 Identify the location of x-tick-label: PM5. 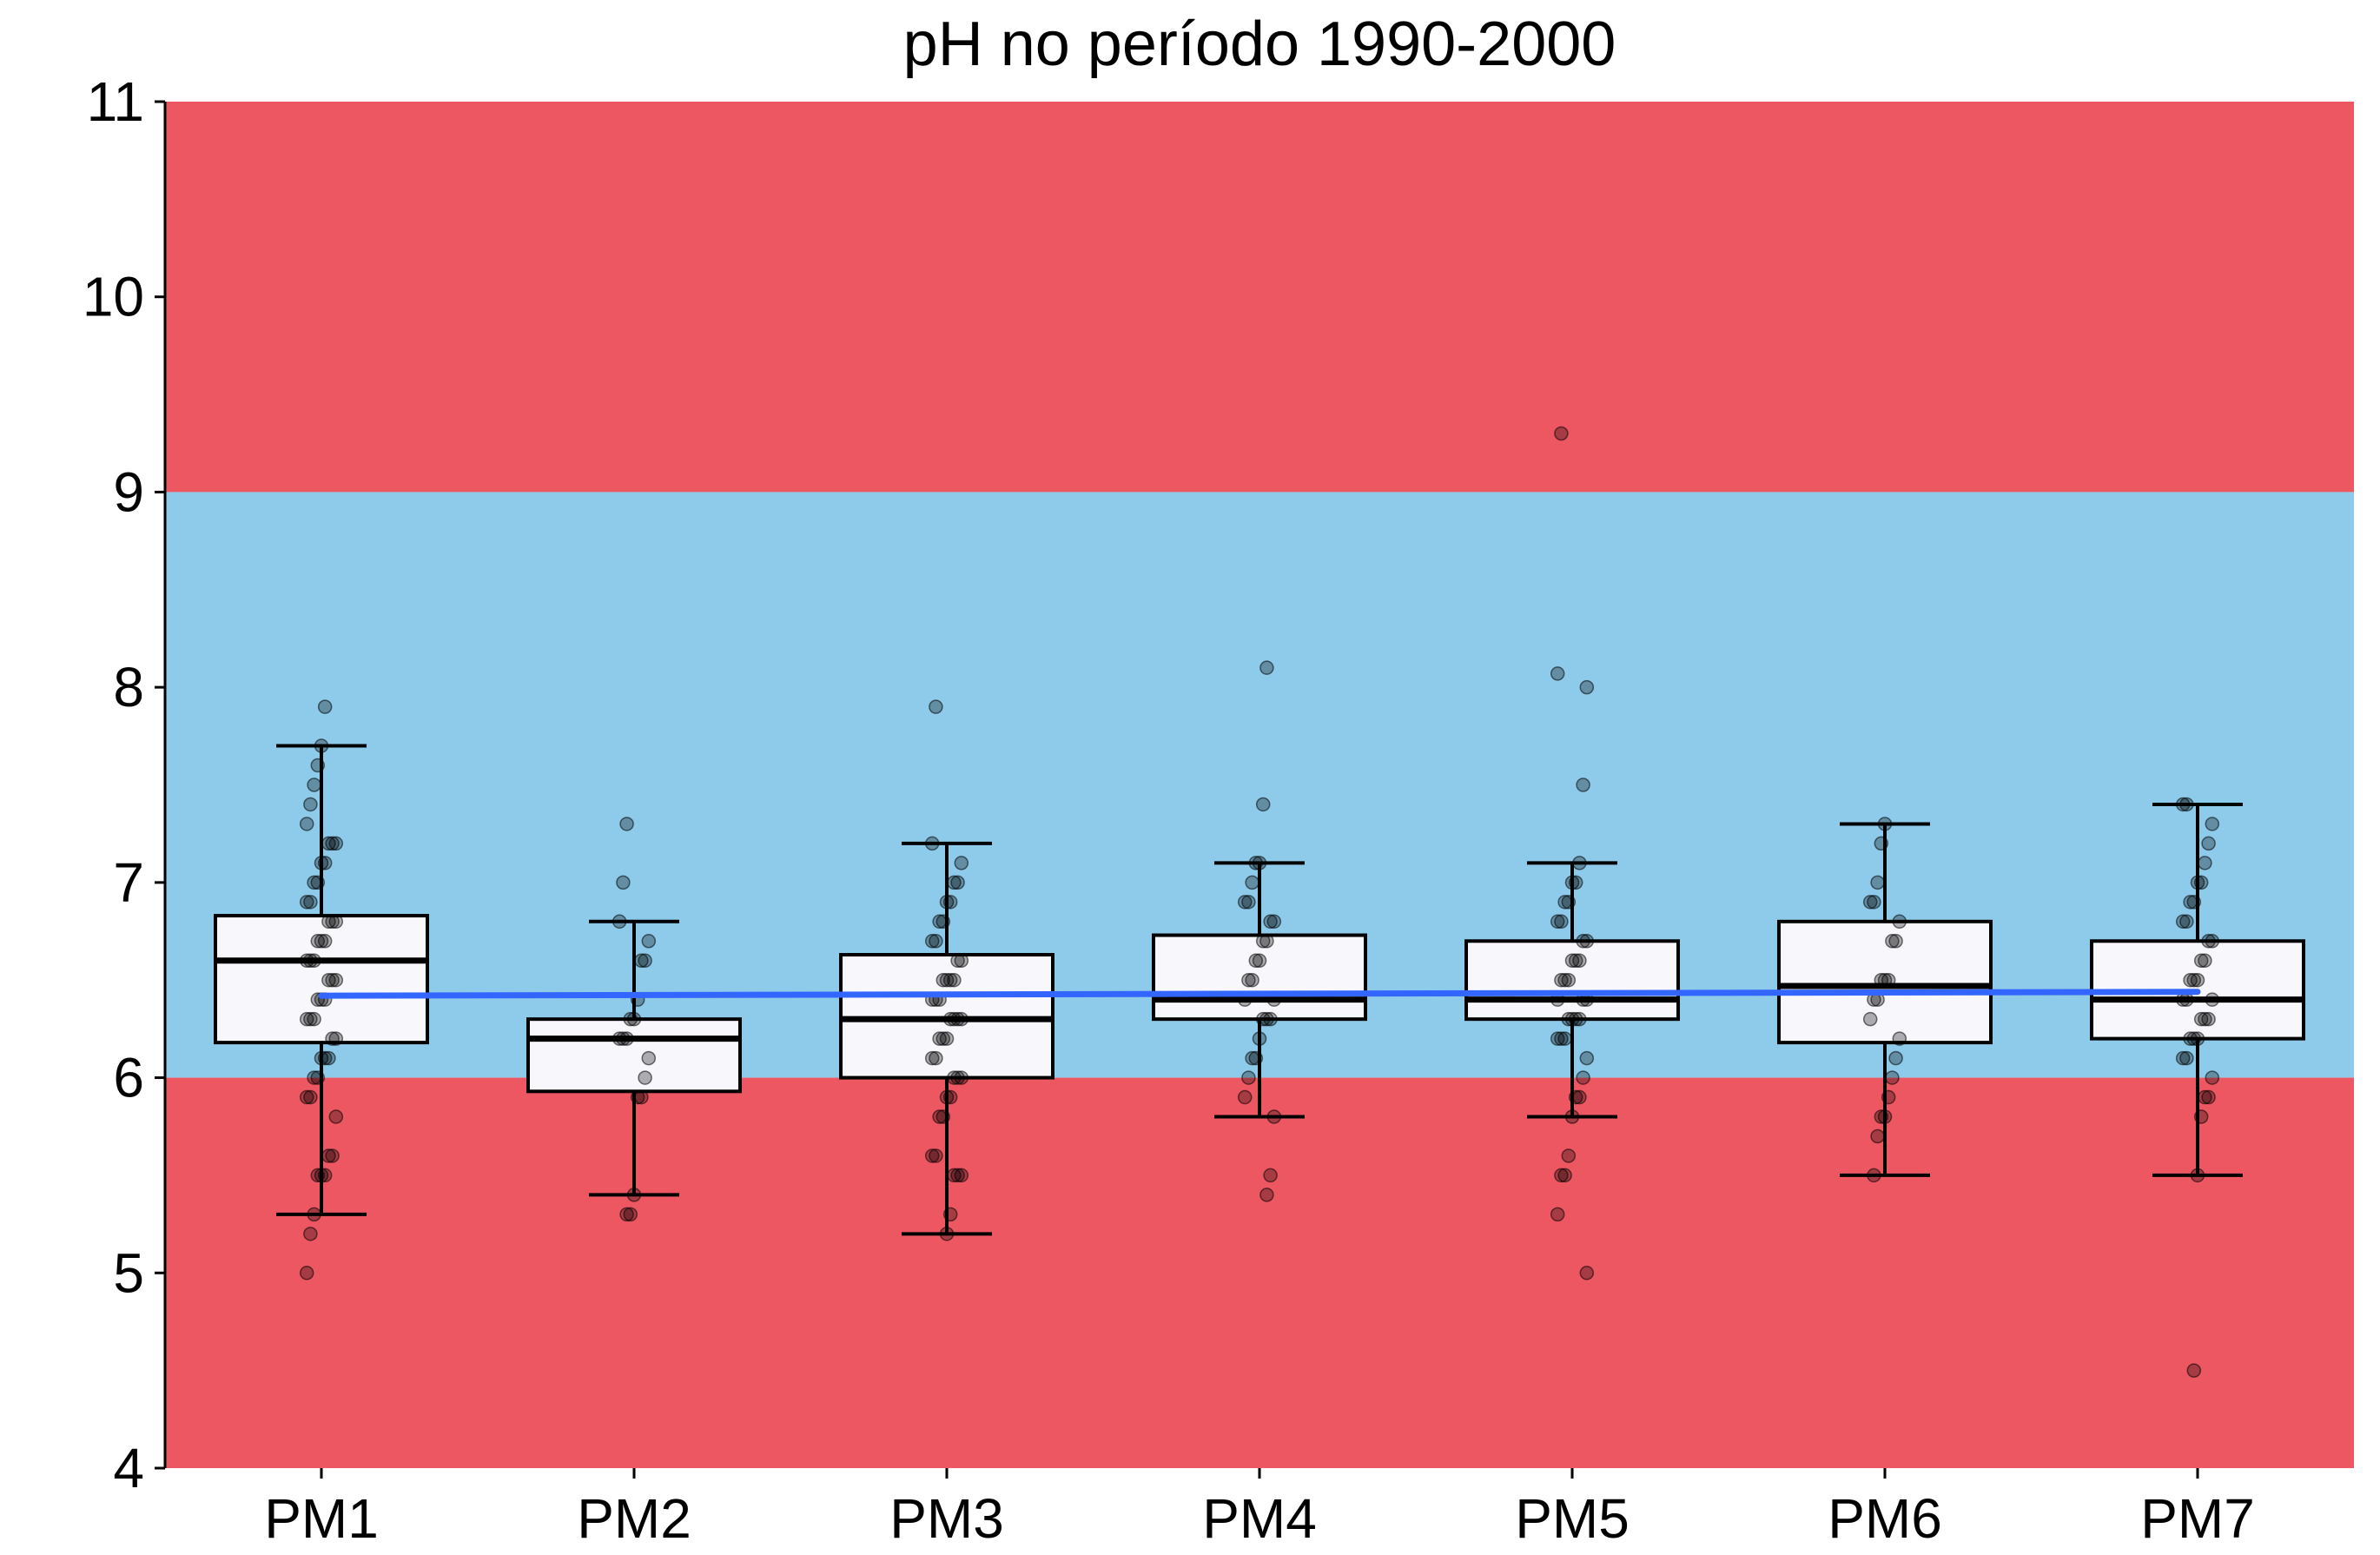
(1572, 1519).